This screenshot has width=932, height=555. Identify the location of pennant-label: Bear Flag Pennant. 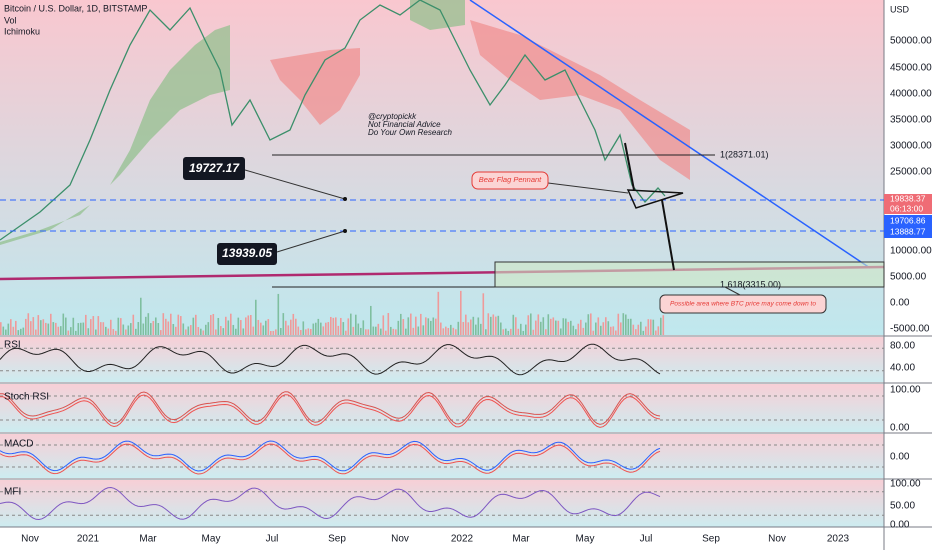
(510, 179).